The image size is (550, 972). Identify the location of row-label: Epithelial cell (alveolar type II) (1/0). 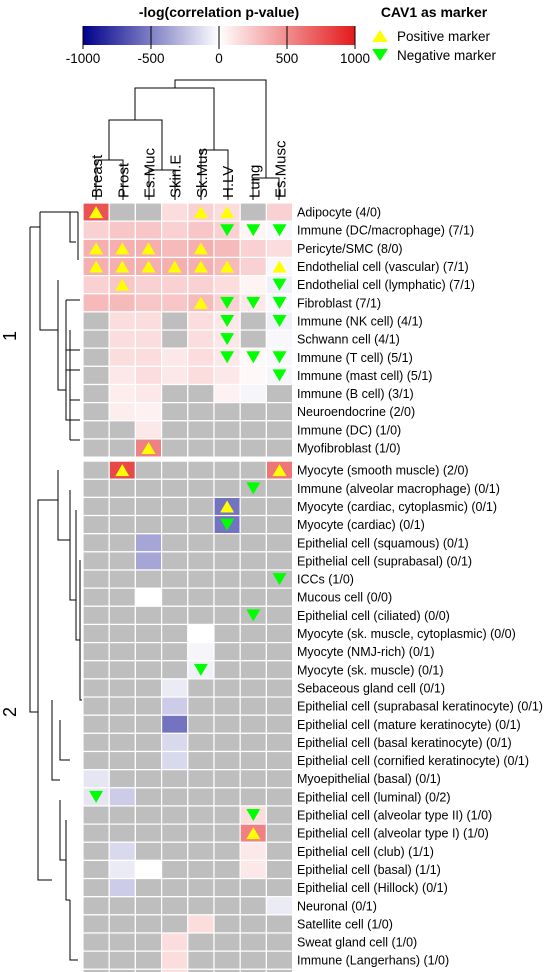
(394, 816).